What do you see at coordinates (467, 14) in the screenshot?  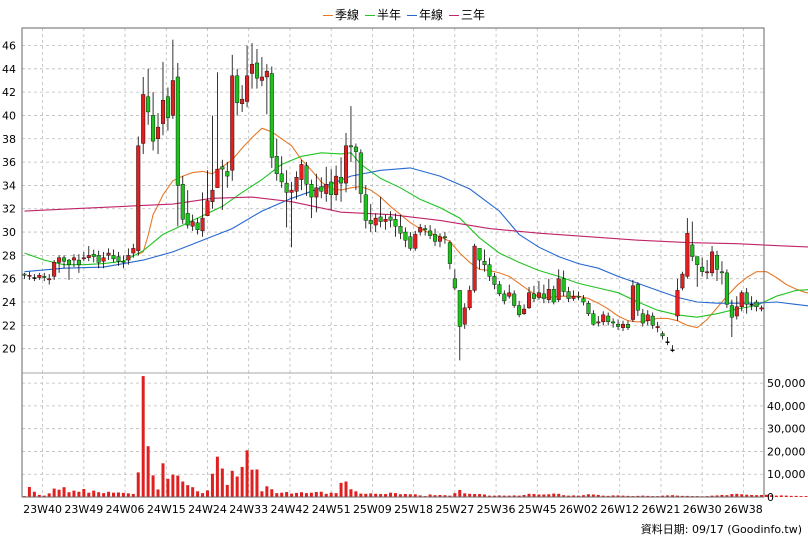 I see `legend-item: 三年` at bounding box center [467, 14].